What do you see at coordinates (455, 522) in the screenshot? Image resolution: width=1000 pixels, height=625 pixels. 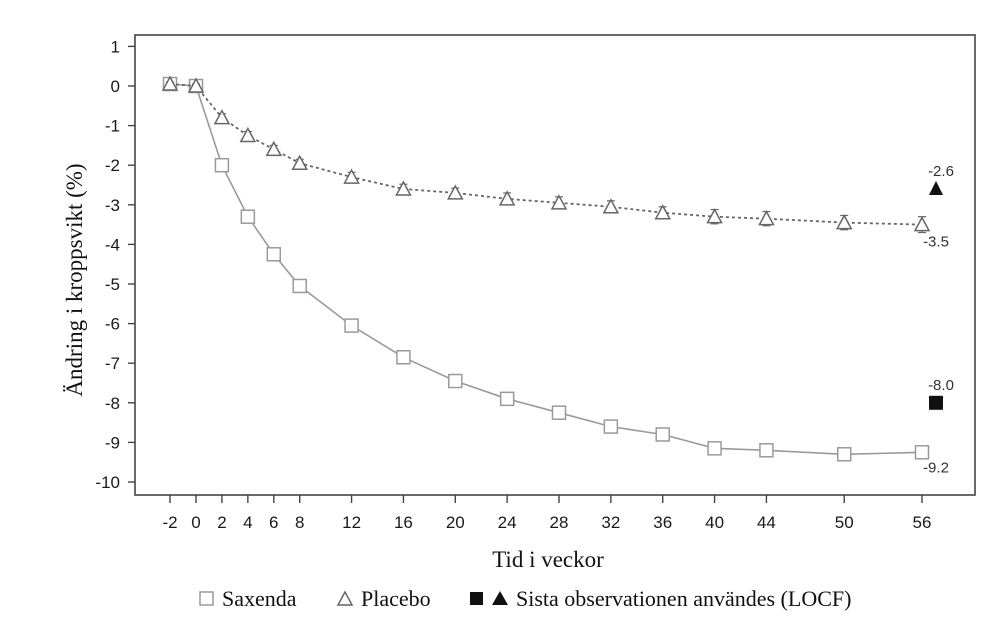 I see `x-tick-label: 20` at bounding box center [455, 522].